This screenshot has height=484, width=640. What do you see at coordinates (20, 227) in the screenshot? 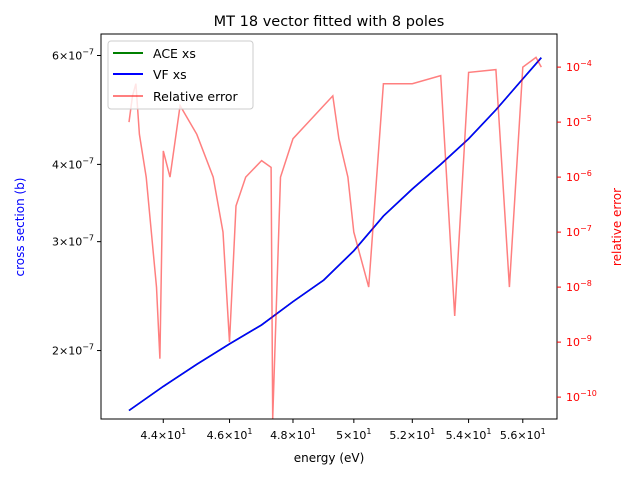
I see `left-axis-label: cross section (b)` at bounding box center [20, 227].